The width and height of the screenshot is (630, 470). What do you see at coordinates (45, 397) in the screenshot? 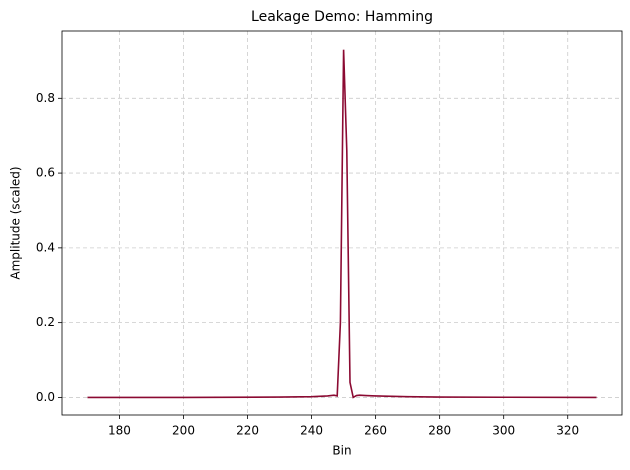
I see `y-tick-label: 0.0` at bounding box center [45, 397].